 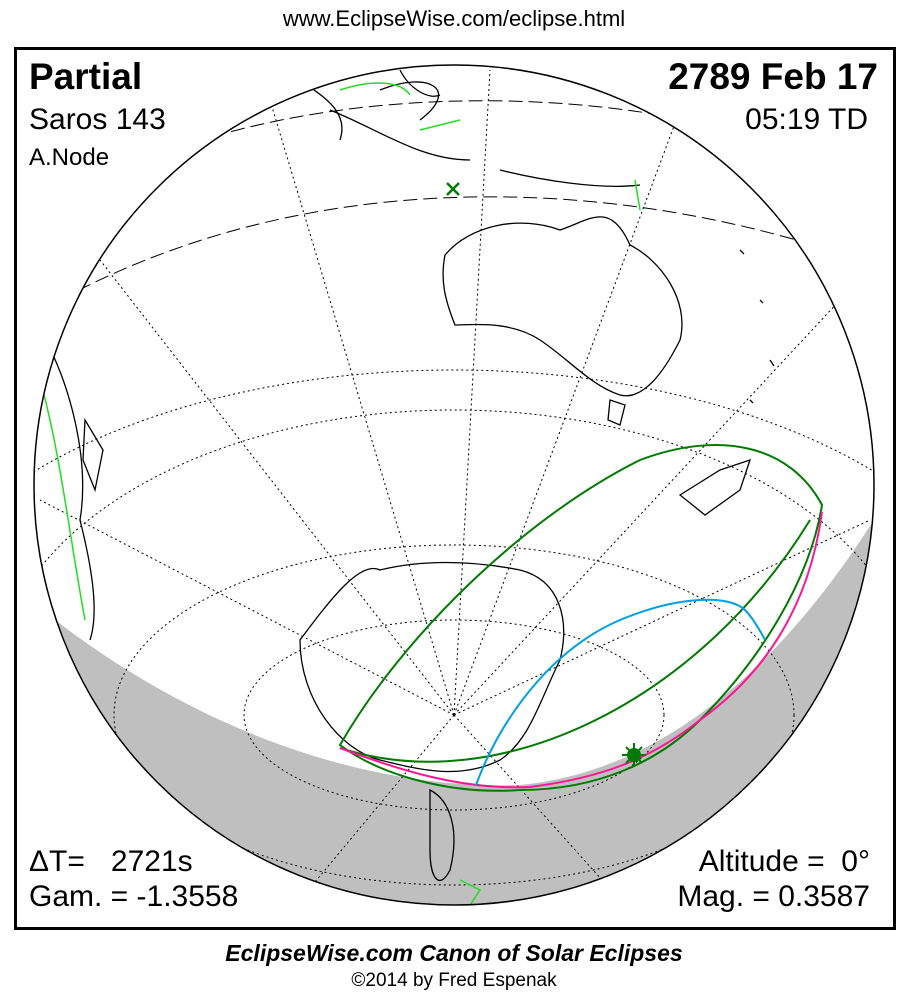 I want to click on tasmania, so click(x=616, y=412).